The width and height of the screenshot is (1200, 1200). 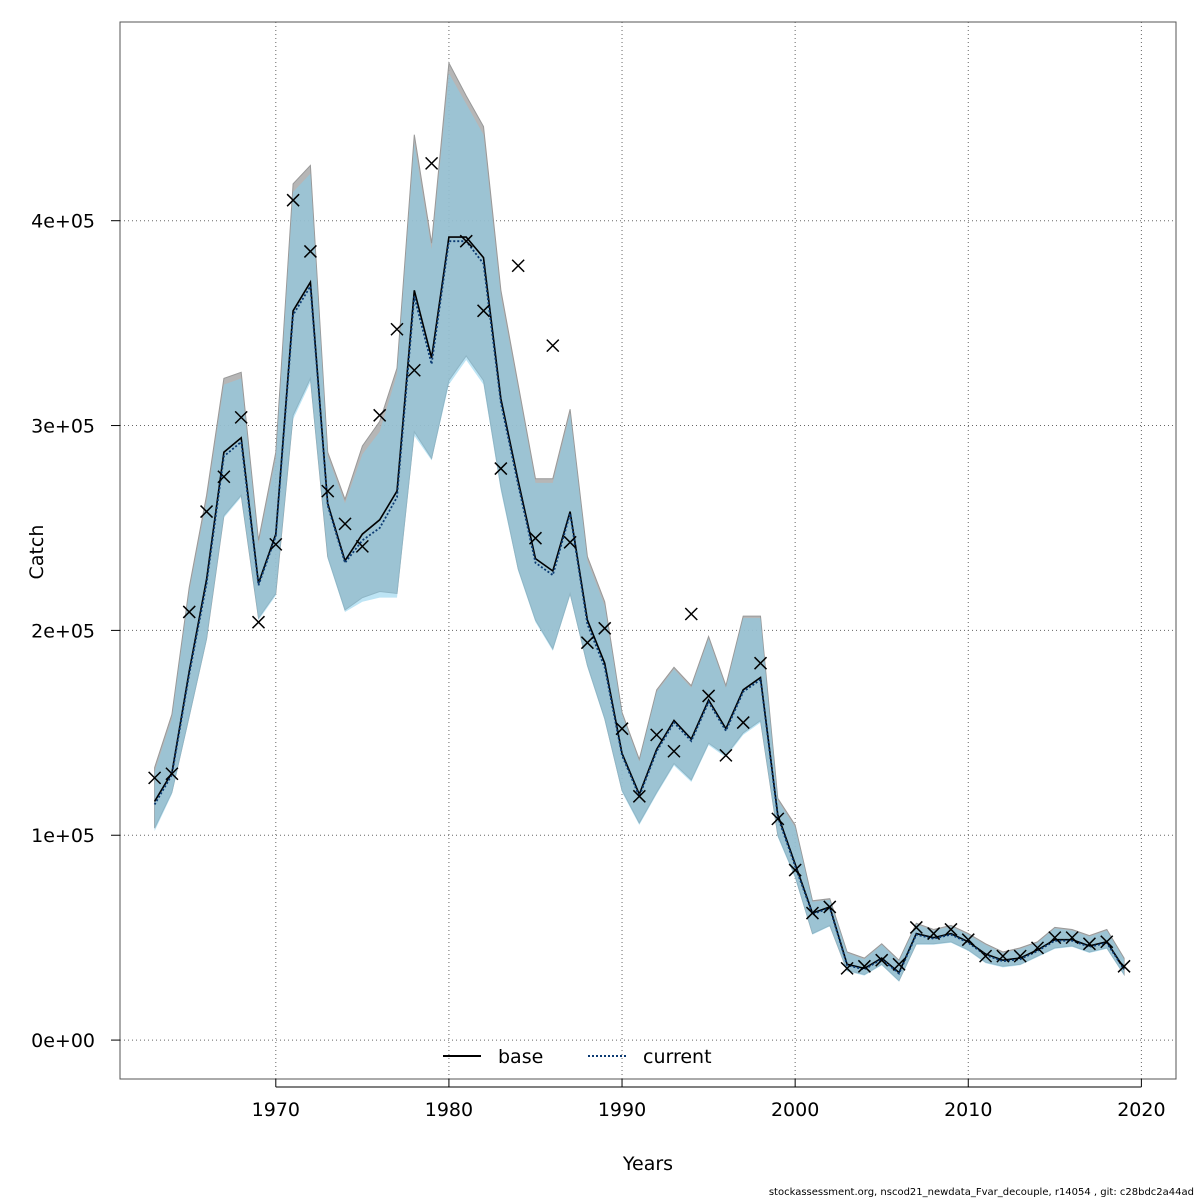 I want to click on x-tick-label: 1990, so click(x=622, y=1110).